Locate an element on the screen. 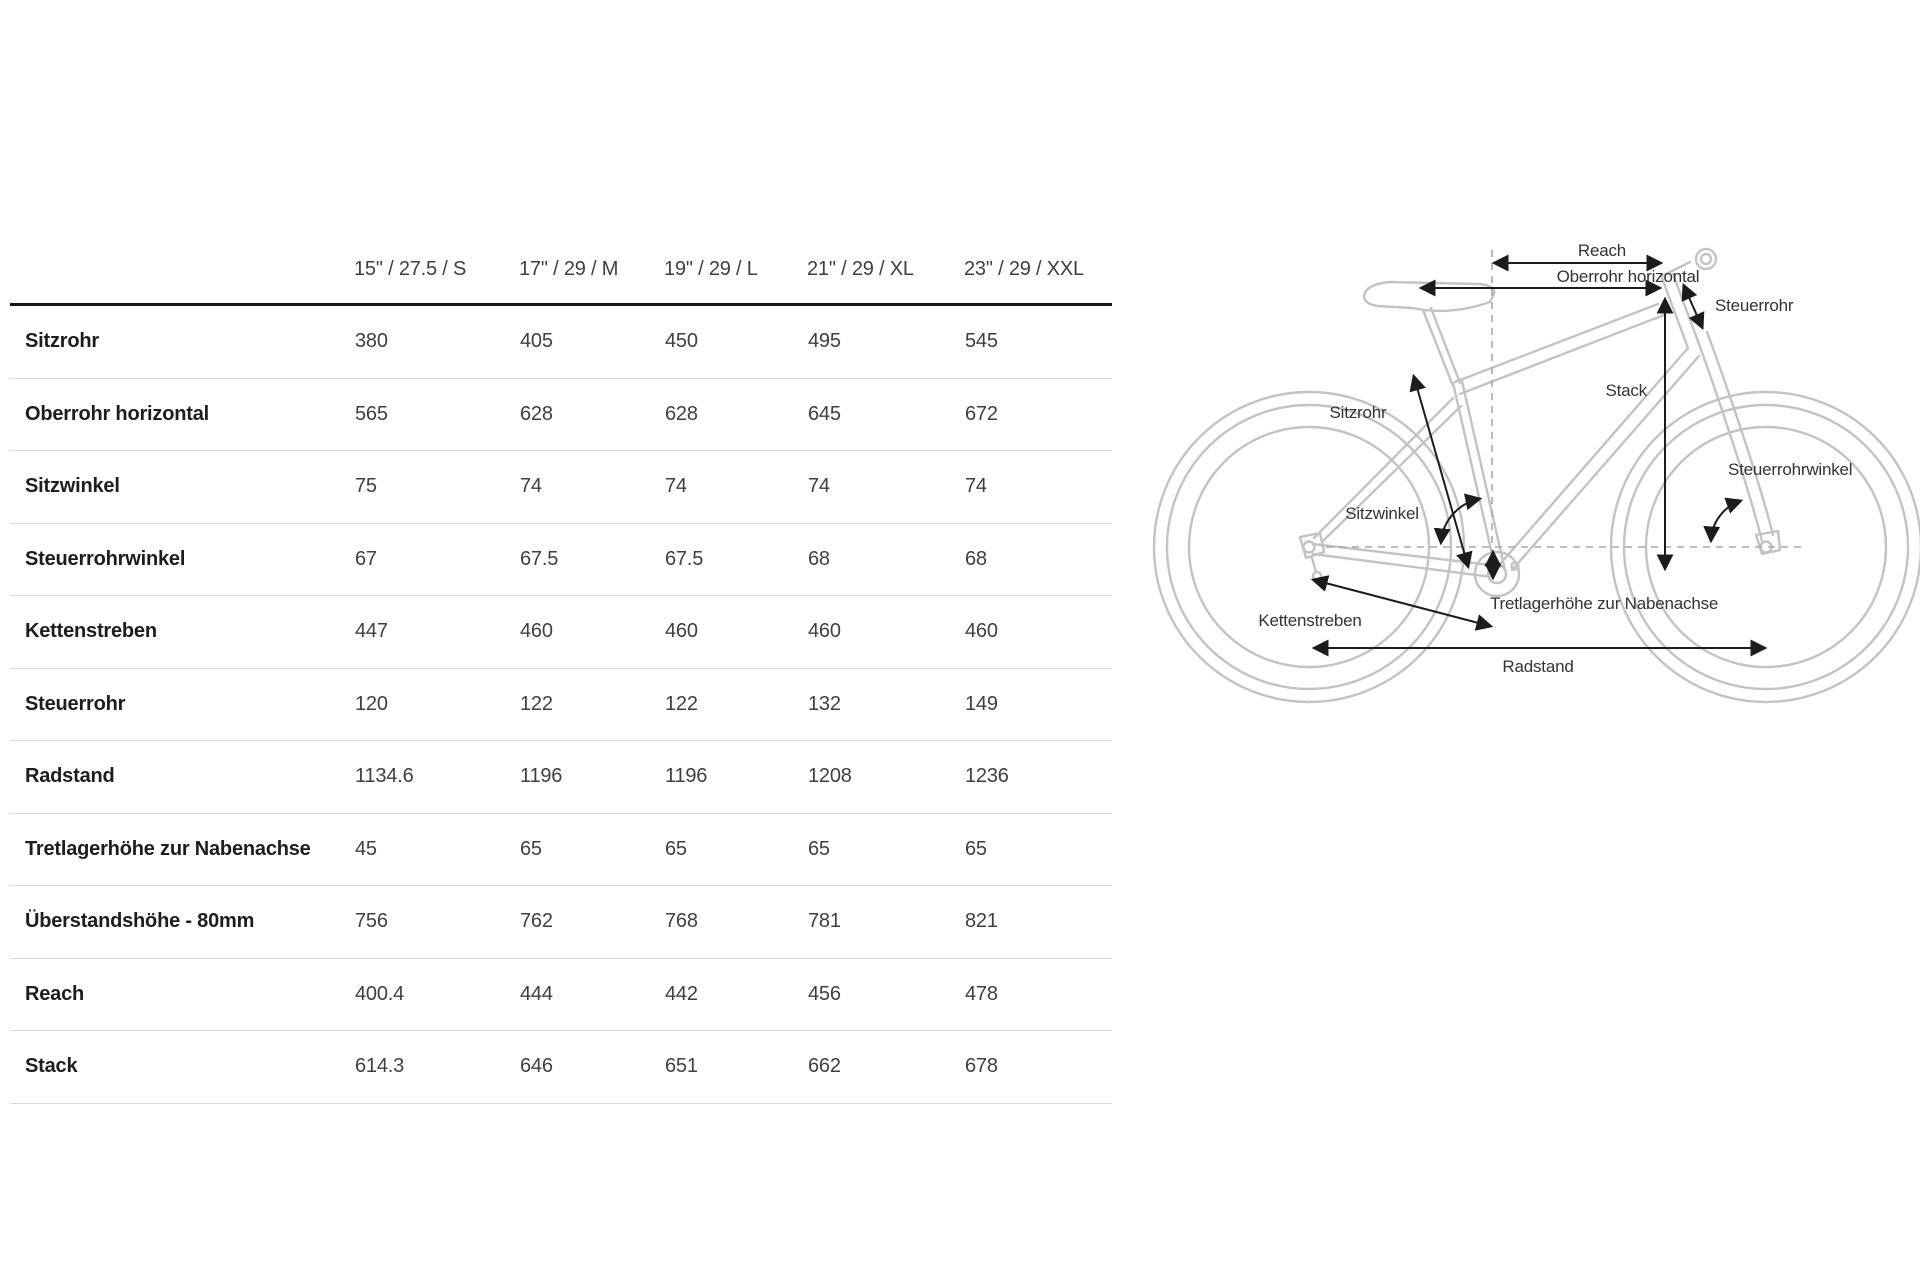 This screenshot has height=1280, width=1920. bike-frame is located at coordinates (1499, 427).